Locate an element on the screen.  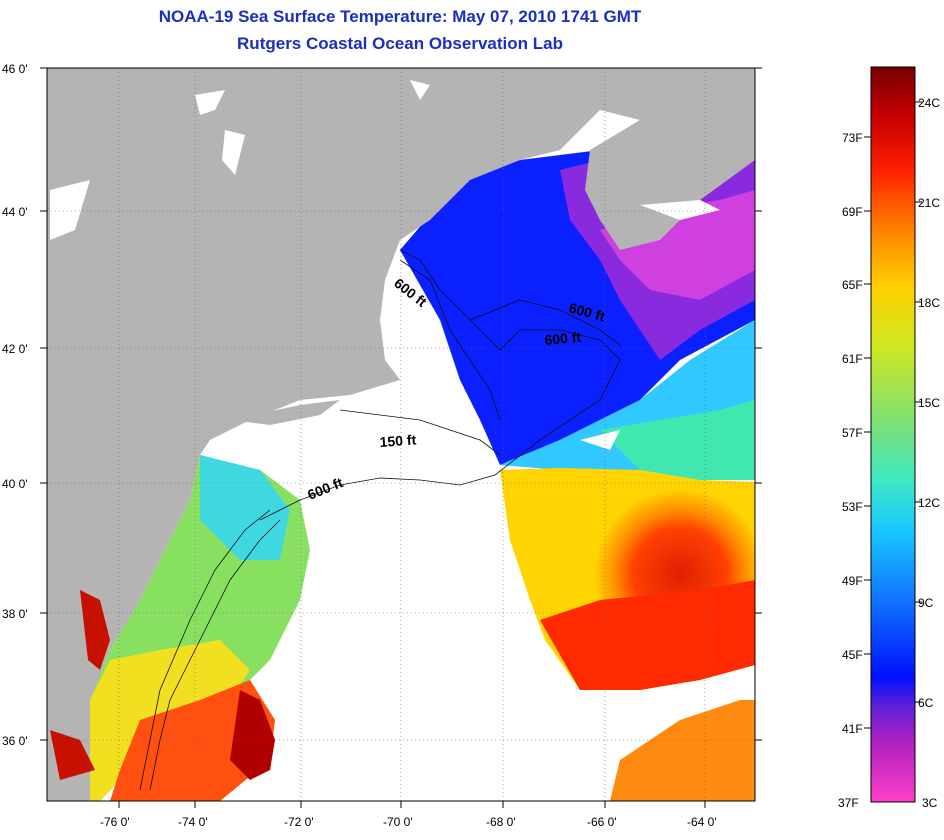
celsius-label: 15C is located at coordinates (929, 403).